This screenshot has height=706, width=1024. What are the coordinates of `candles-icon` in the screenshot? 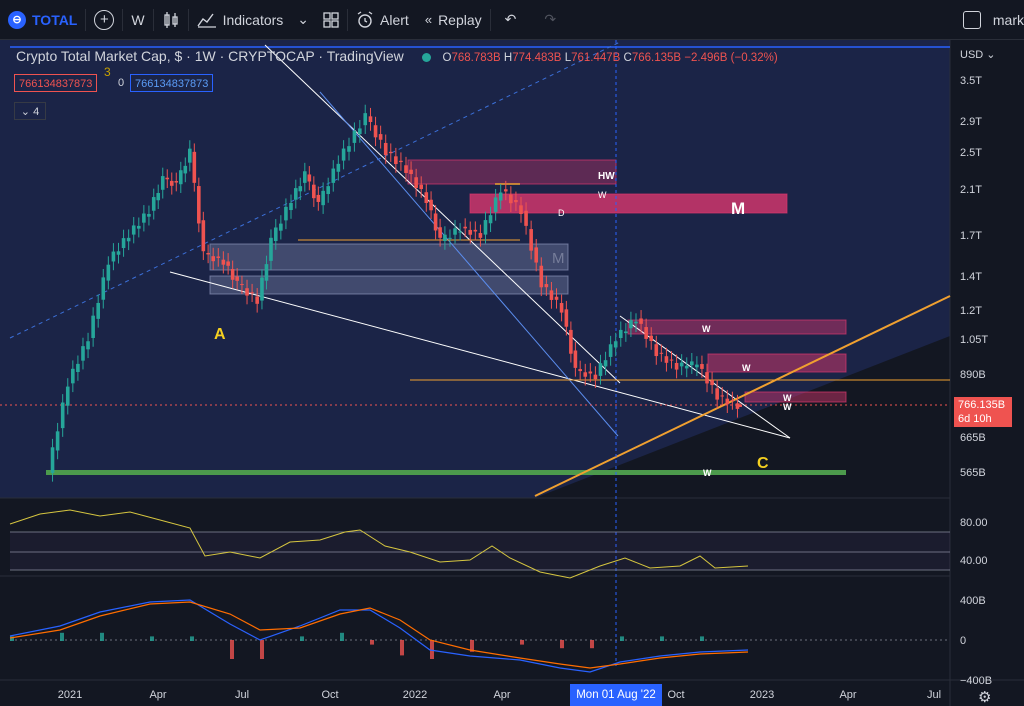 It's located at (170, 19).